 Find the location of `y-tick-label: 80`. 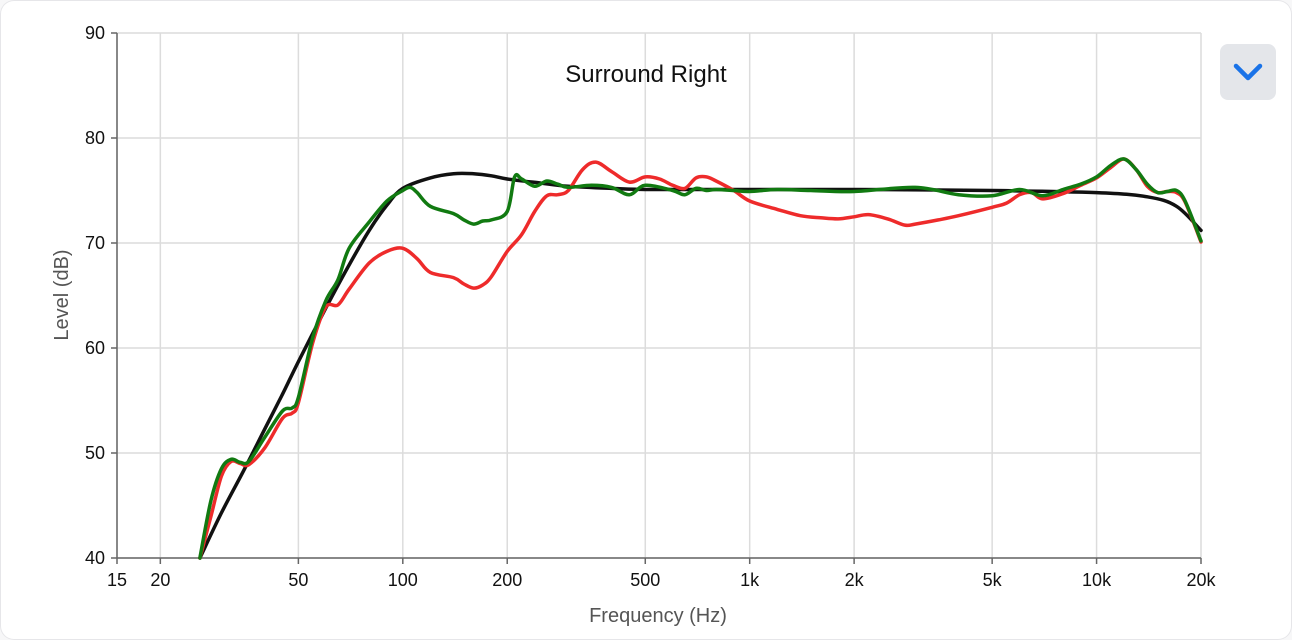

y-tick-label: 80 is located at coordinates (95, 138).